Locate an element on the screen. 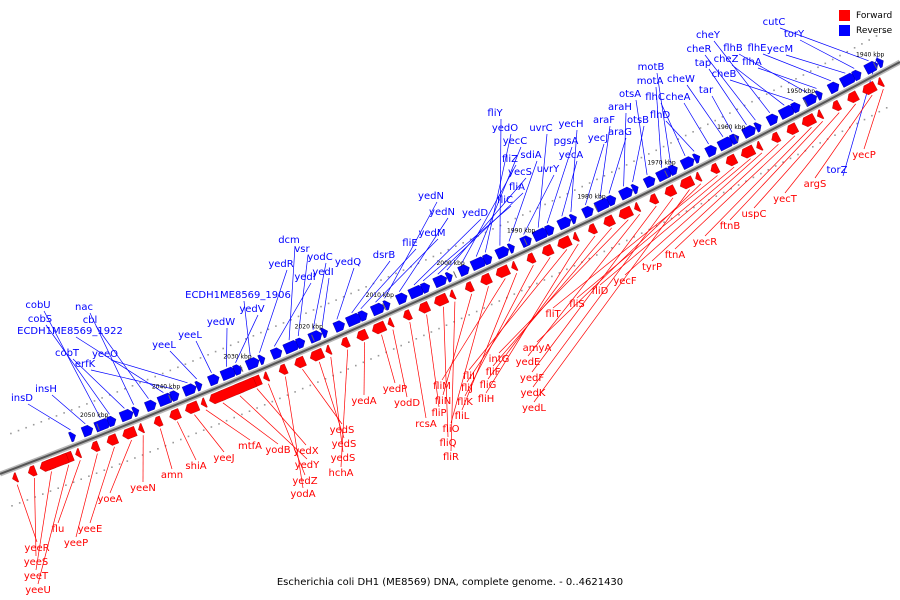 The height and width of the screenshot is (600, 900). reverse-gene-label: yedI is located at coordinates (304, 277).